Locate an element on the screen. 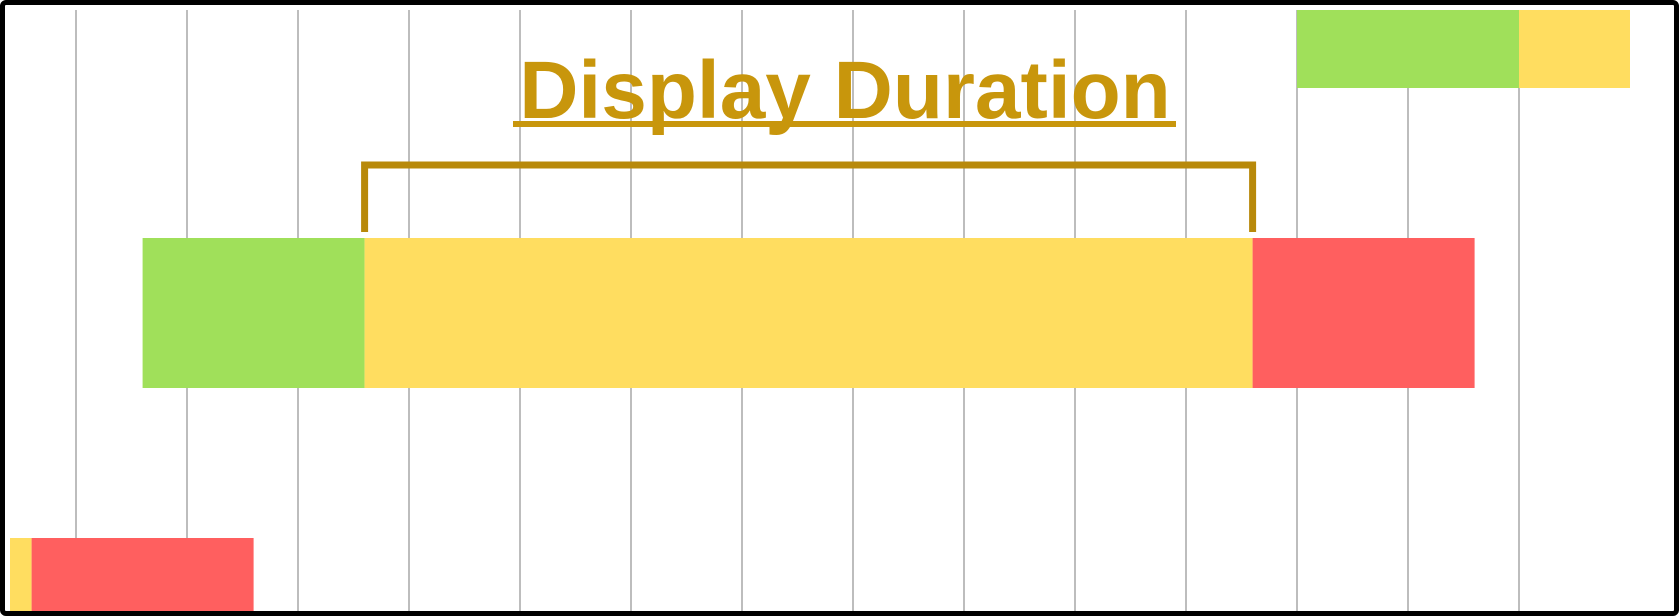 This screenshot has width=1679, height=616. row-top-green-segment is located at coordinates (1408, 49).